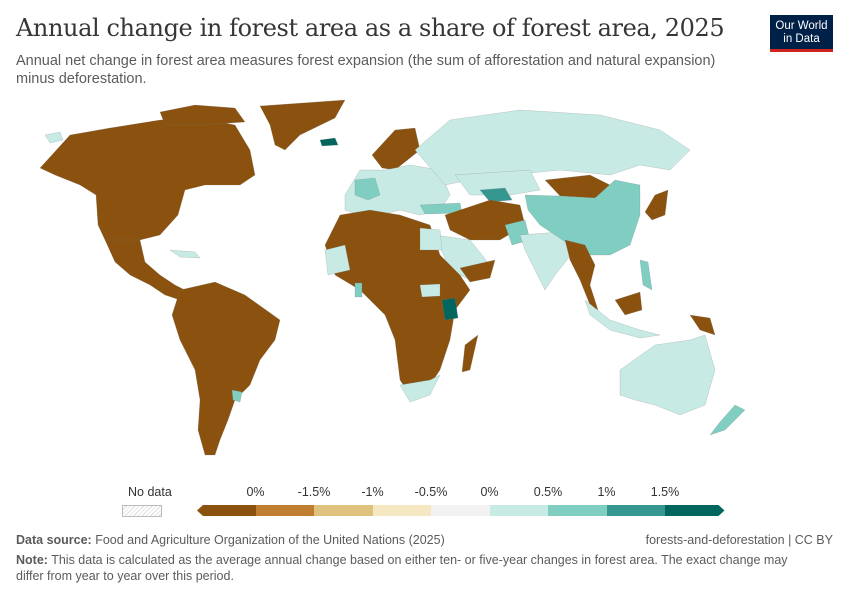 The image size is (850, 600). I want to click on legend-tick-label: 0.5%, so click(548, 492).